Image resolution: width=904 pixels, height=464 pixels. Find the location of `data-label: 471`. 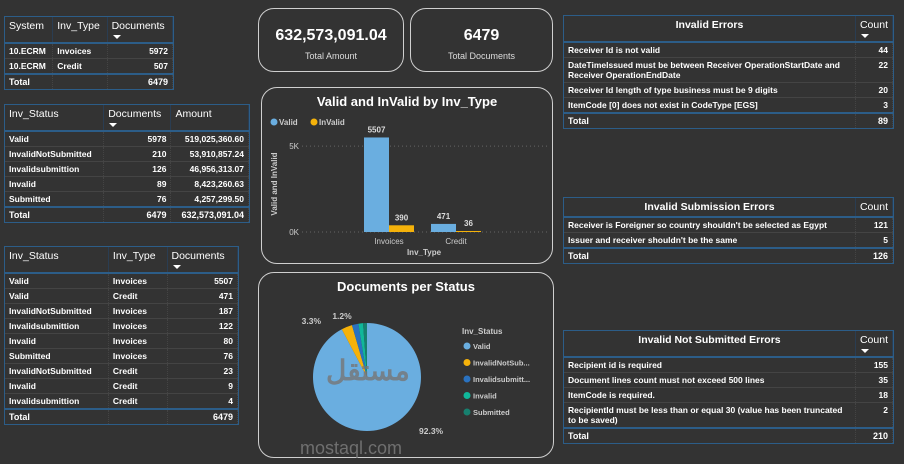

data-label: 471 is located at coordinates (444, 216).